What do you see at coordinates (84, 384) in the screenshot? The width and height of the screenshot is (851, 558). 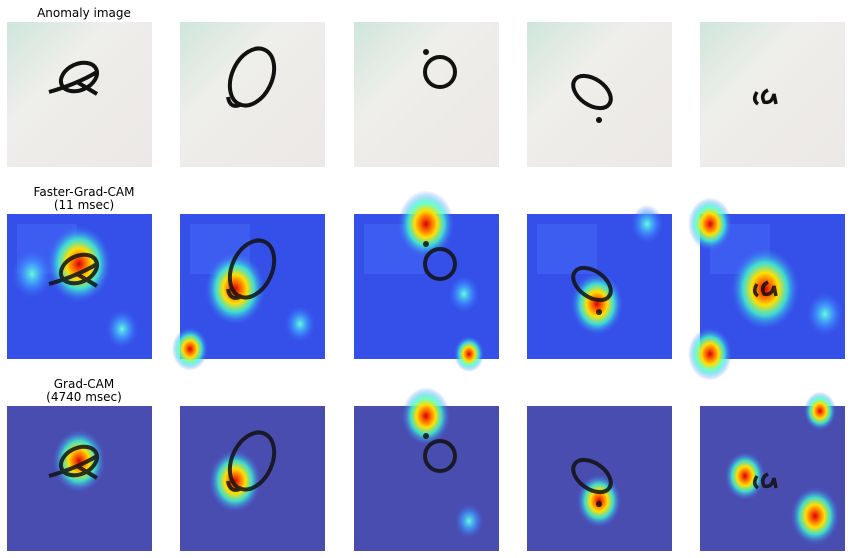 I see `row-title: Grad-CAM` at bounding box center [84, 384].